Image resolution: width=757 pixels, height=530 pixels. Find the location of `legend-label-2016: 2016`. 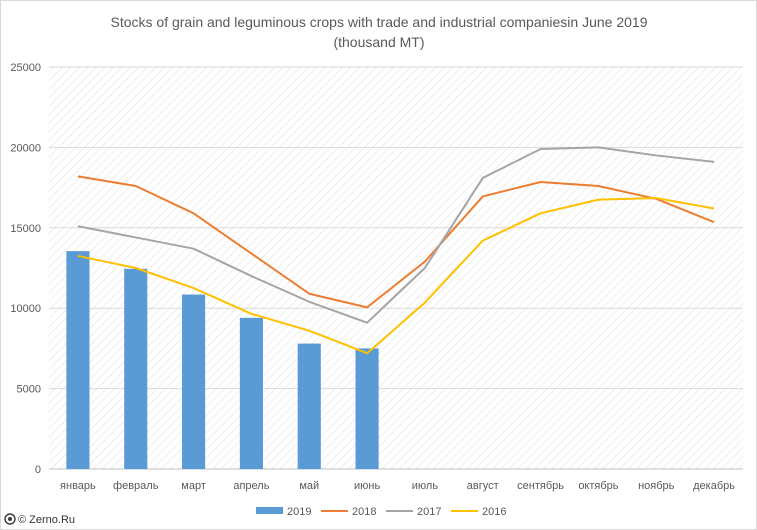

legend-label-2016: 2016 is located at coordinates (494, 512).